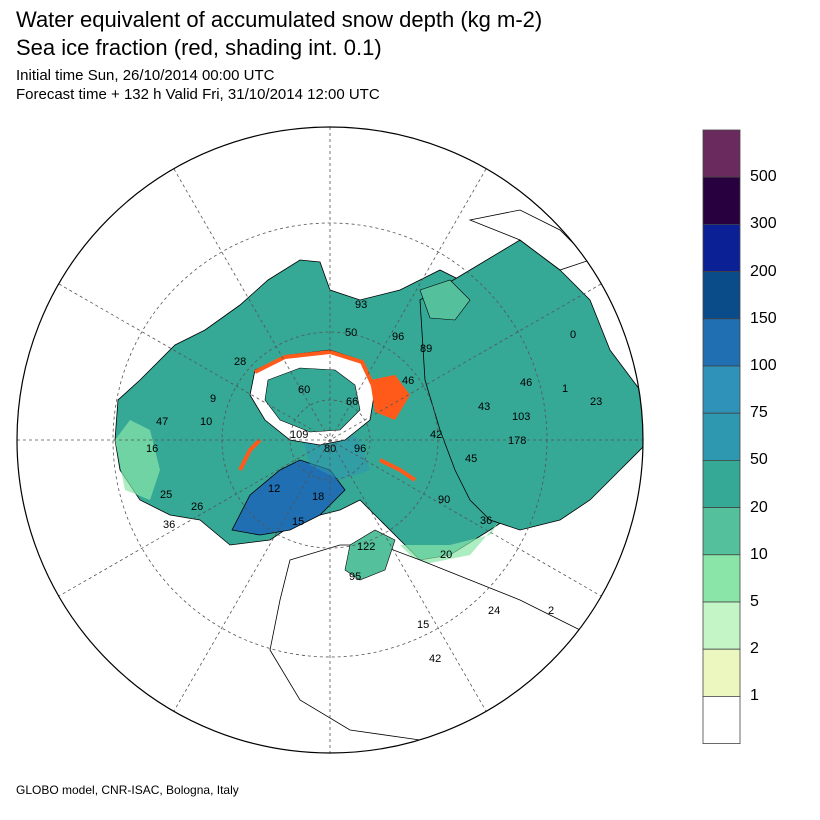 The width and height of the screenshot is (820, 820). Describe the element at coordinates (152, 449) in the screenshot. I see `contour-label: 16` at that location.